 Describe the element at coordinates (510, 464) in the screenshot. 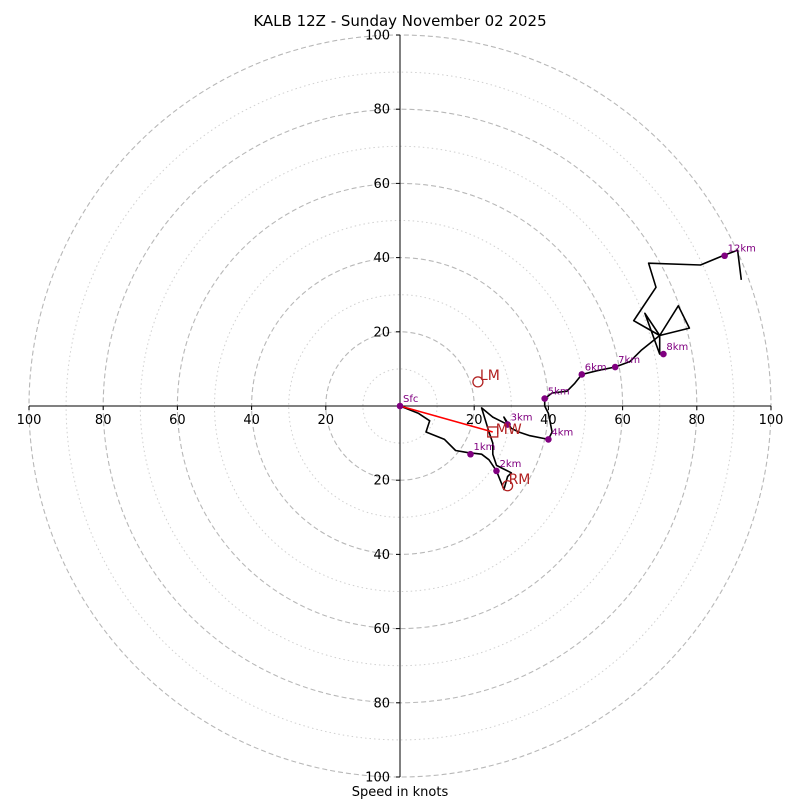

I see `height-label-2km: 2km` at that location.